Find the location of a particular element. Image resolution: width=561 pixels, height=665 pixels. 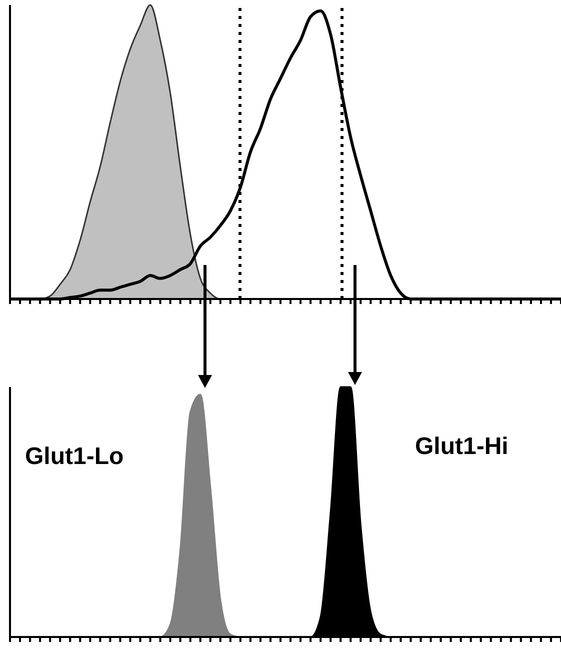

annotation: Glut1-Lo is located at coordinates (74, 457).